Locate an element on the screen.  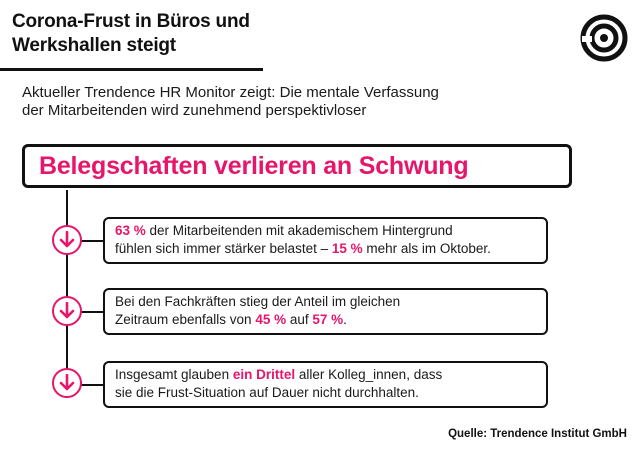
headline-text: Belegschaften verlieren an Schwung is located at coordinates (254, 165).